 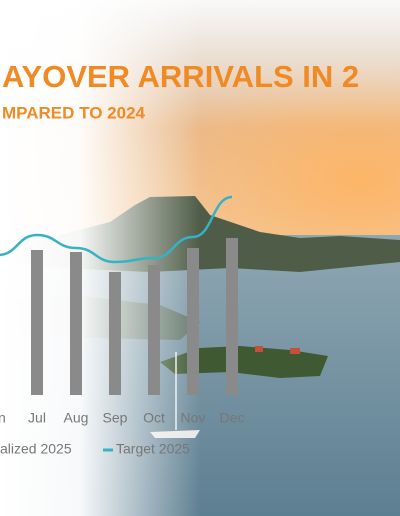 I want to click on chart-subtitle: MPARED TO 2024, so click(x=74, y=112).